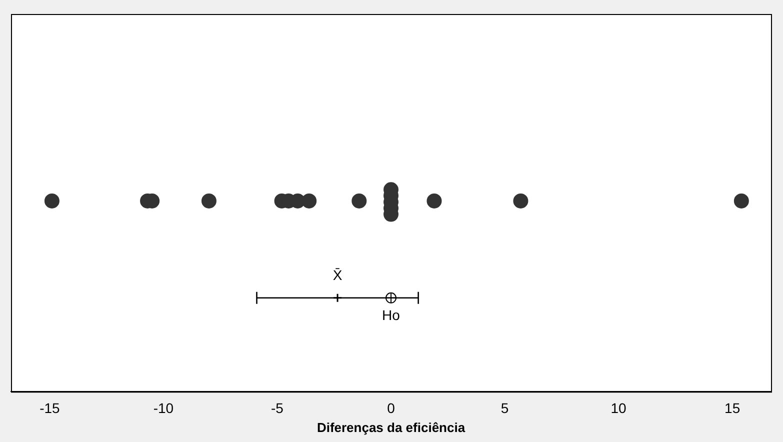 The width and height of the screenshot is (783, 442). What do you see at coordinates (504, 408) in the screenshot?
I see `x-tick-label: 5` at bounding box center [504, 408].